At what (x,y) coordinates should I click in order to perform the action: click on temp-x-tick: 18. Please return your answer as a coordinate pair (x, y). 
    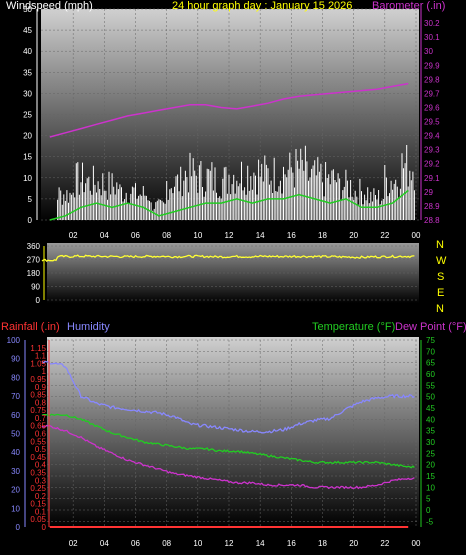
    Looking at the image, I should click on (322, 543).